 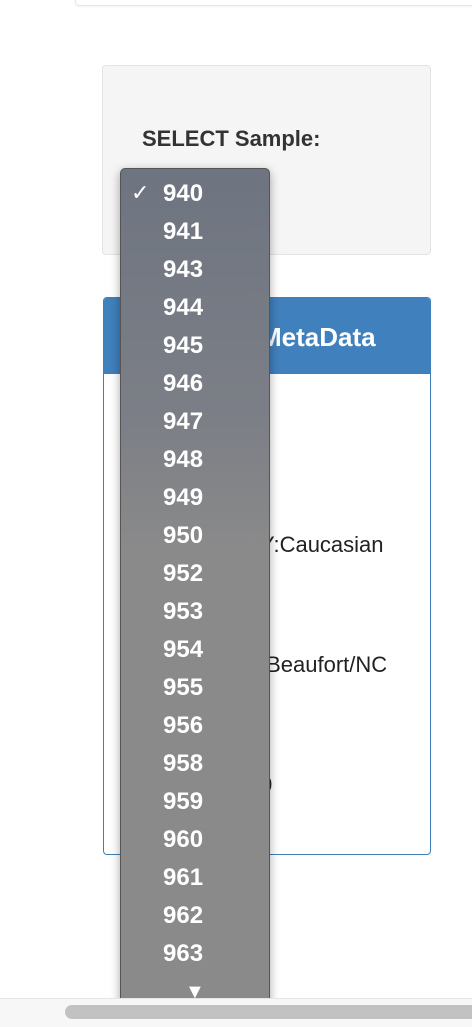 What do you see at coordinates (183, 611) in the screenshot?
I see `dropdown-option: 953` at bounding box center [183, 611].